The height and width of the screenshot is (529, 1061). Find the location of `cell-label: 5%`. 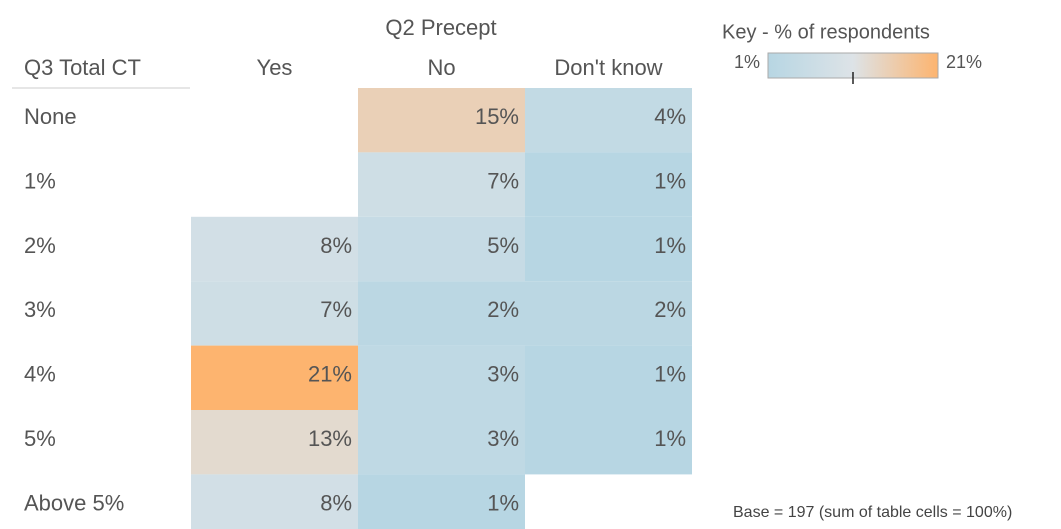

cell-label: 5% is located at coordinates (503, 245).